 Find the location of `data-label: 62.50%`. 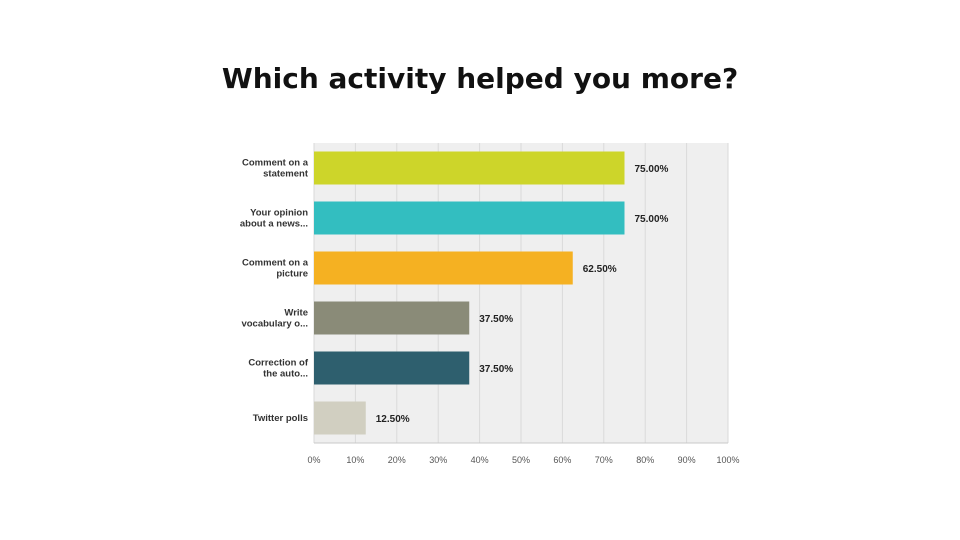

data-label: 62.50% is located at coordinates (600, 269).